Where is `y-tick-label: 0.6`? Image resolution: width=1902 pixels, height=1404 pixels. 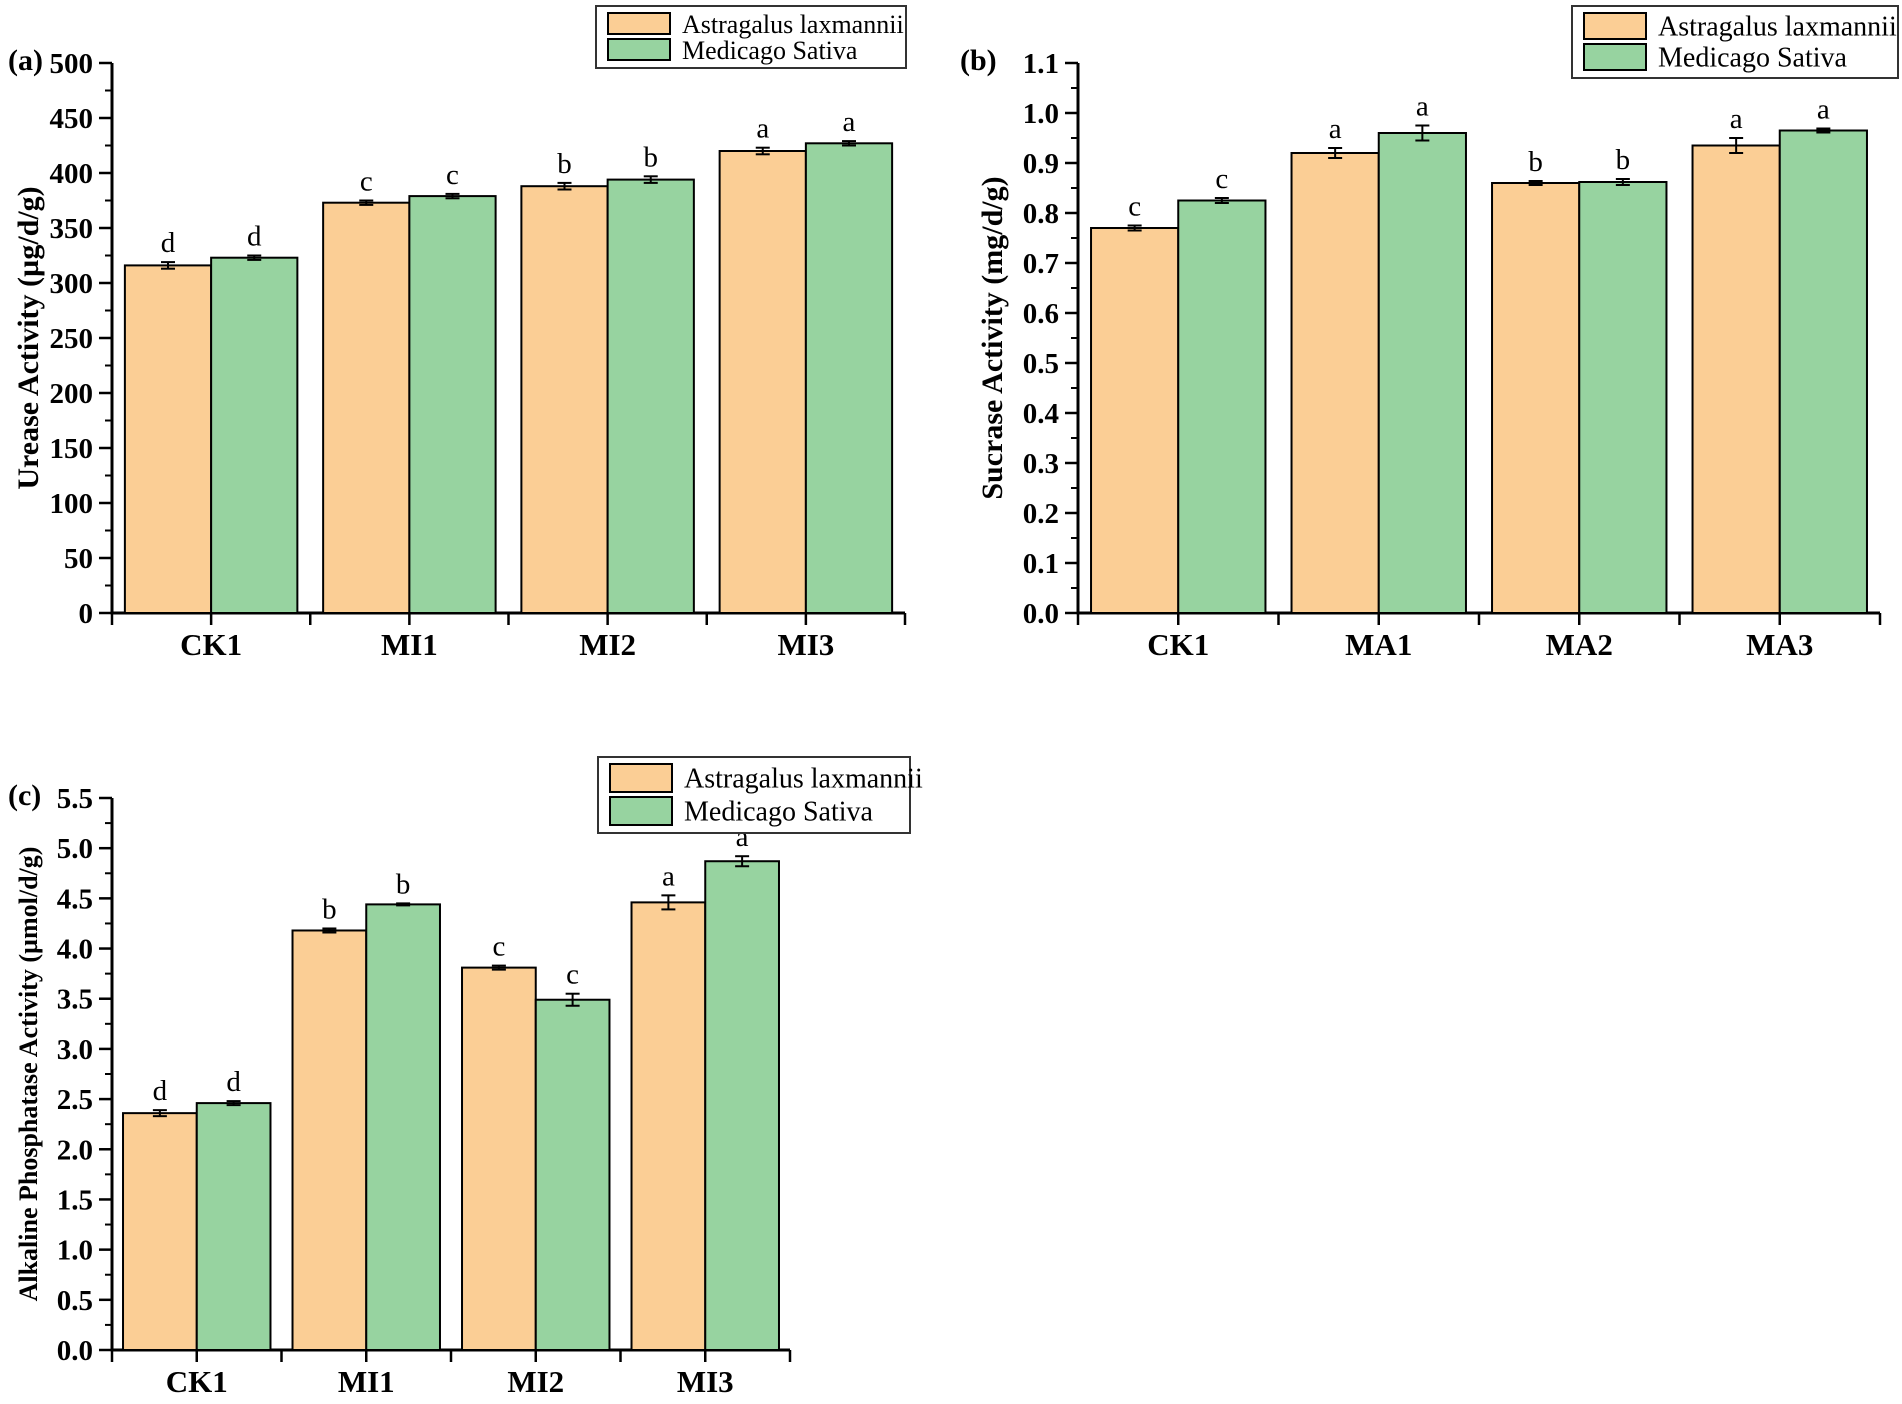
y-tick-label: 0.6 is located at coordinates (1041, 314).